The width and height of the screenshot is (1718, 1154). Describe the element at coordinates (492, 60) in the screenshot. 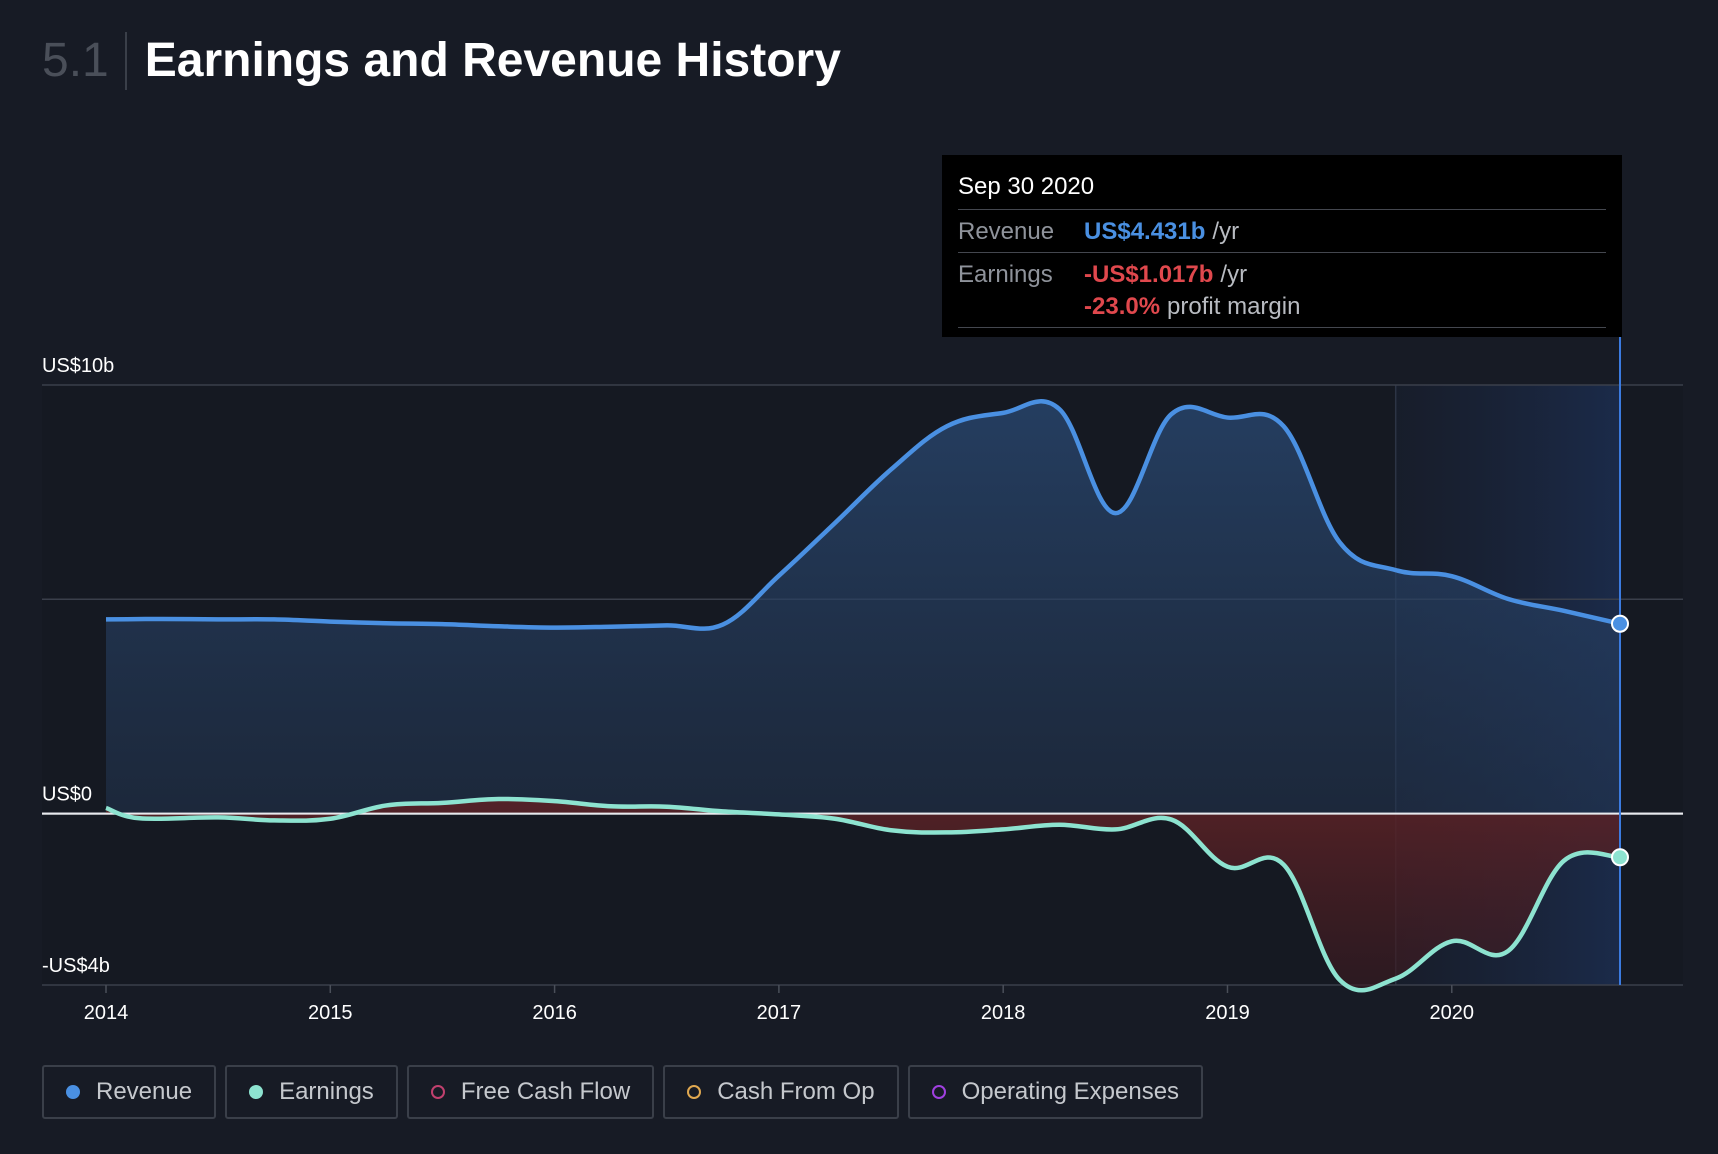

I see `page-title: Earnings and Revenue History` at that location.